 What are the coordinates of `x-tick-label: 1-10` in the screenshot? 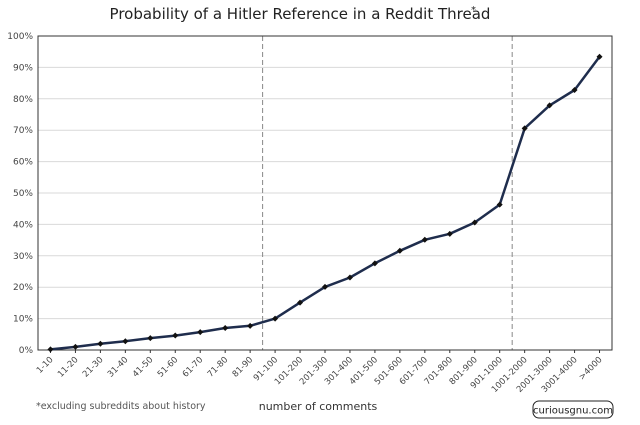 It's located at (45, 365).